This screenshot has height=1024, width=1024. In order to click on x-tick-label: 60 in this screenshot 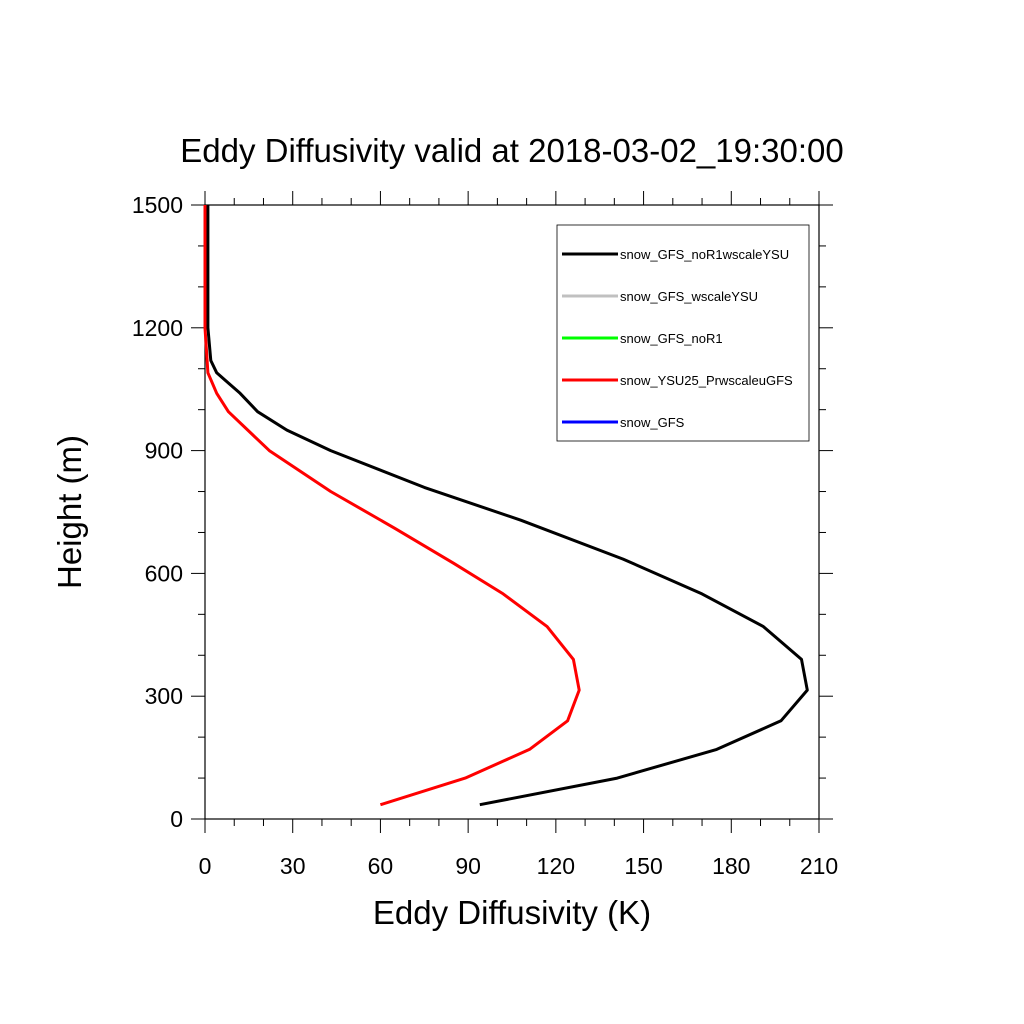, I will do `click(381, 866)`.